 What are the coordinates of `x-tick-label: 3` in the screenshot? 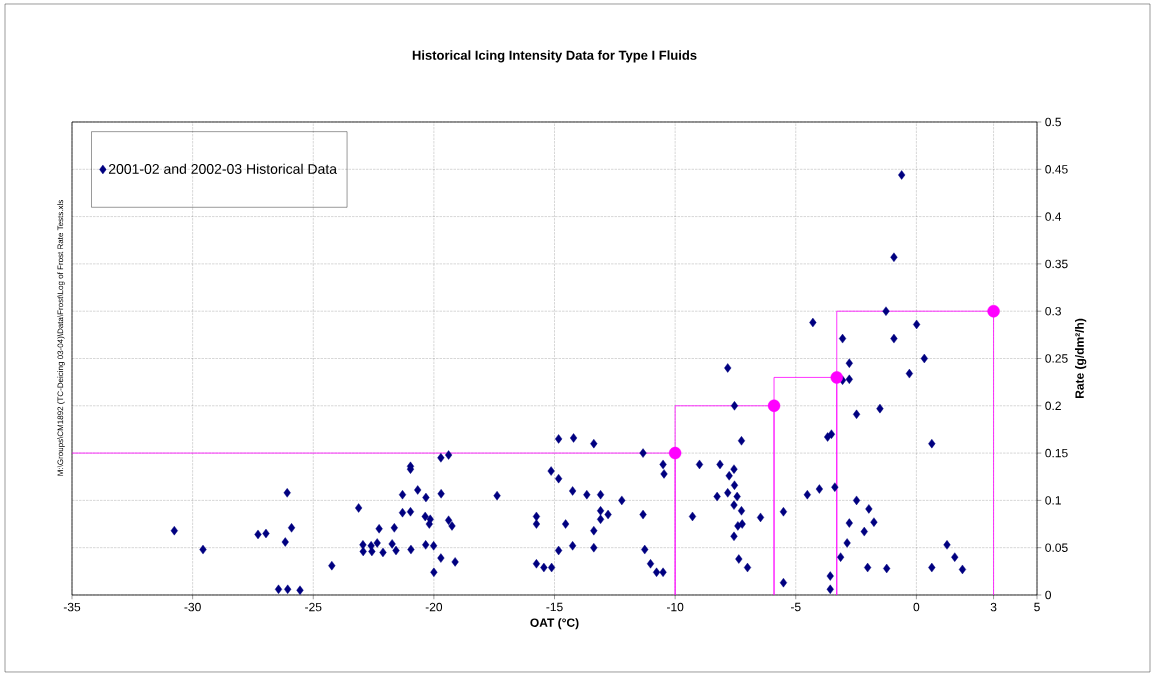 It's located at (993, 607).